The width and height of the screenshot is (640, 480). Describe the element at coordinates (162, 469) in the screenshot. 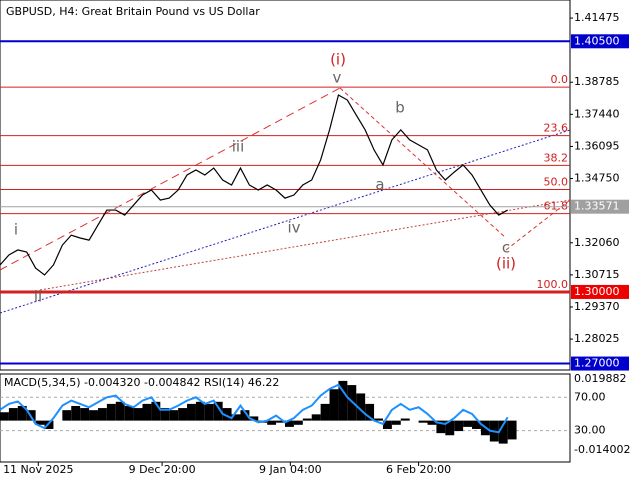

I see `x-tick-label: 9 Dec 20:00` at that location.